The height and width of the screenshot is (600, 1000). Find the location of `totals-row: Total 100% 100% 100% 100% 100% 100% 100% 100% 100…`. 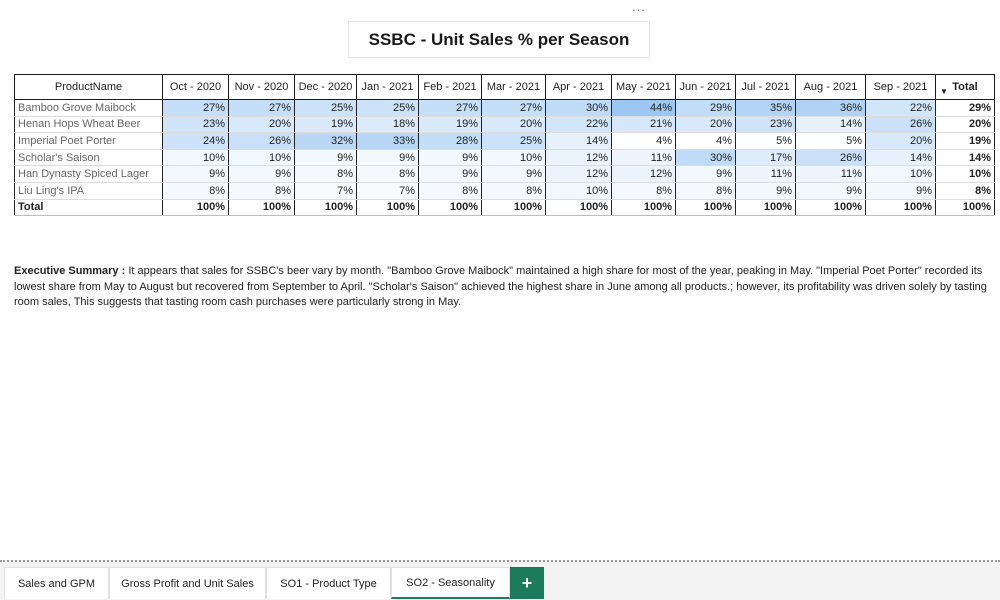

totals-row: Total 100% 100% 100% 100% 100% 100% 100% 100% 100… is located at coordinates (504, 207).